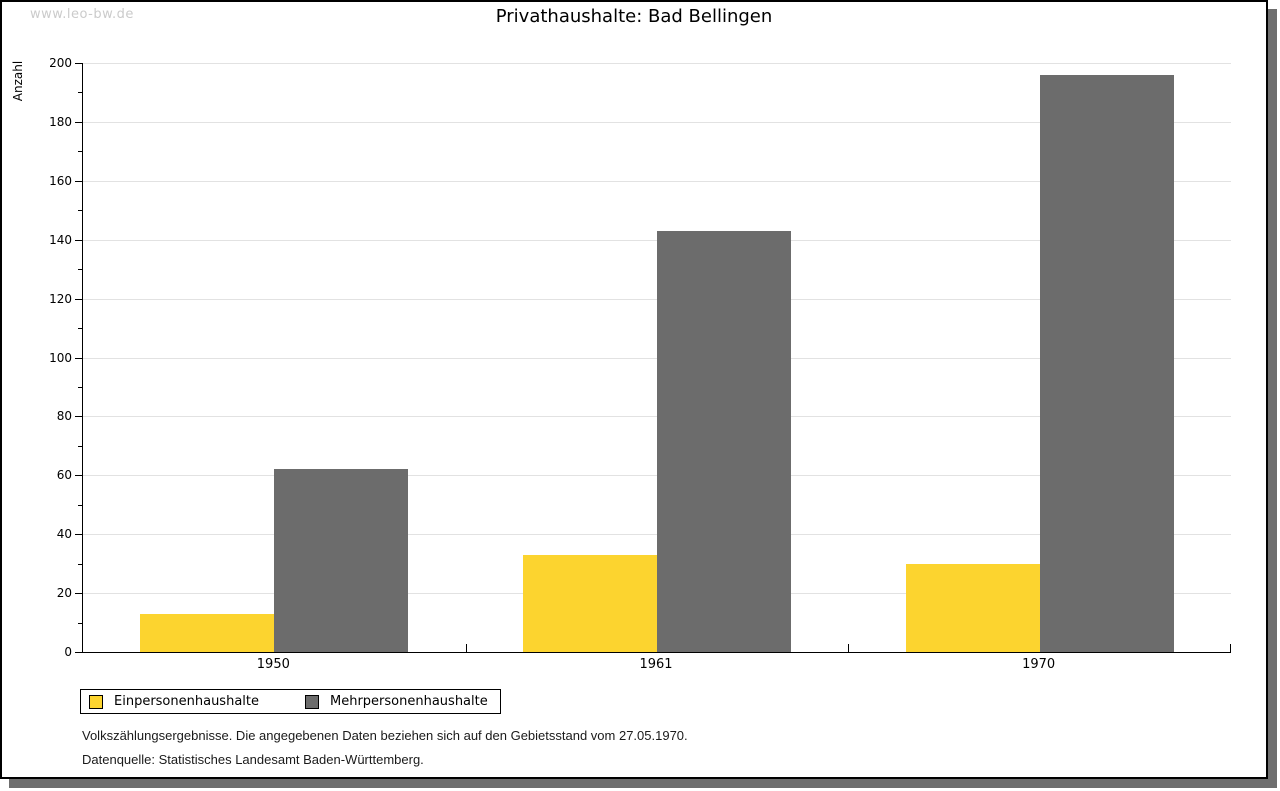  Describe the element at coordinates (64, 475) in the screenshot. I see `y-tick-label: 60` at that location.